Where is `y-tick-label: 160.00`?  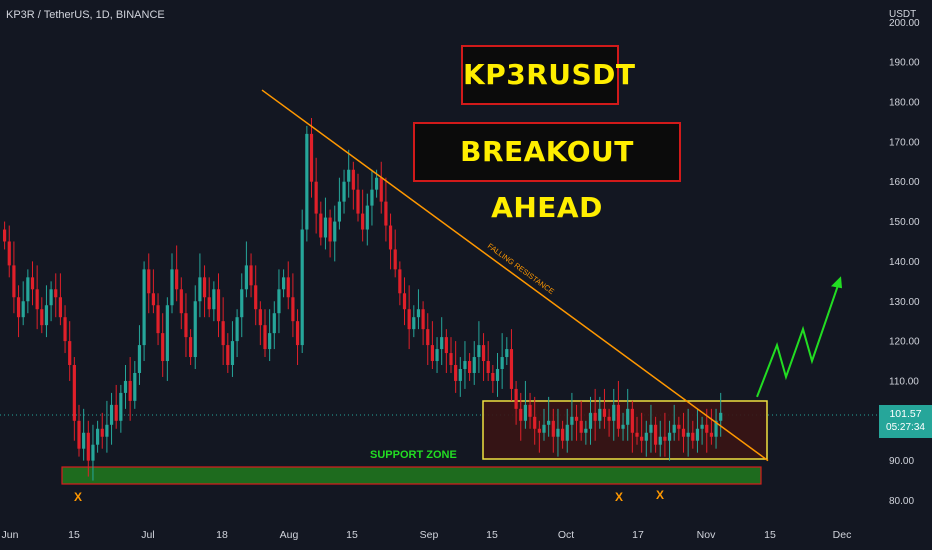 y-tick-label: 160.00 is located at coordinates (904, 182).